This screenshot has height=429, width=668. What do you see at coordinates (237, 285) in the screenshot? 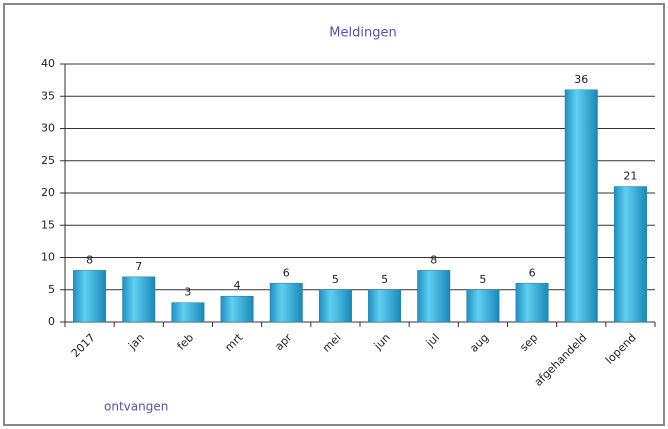
I see `data-label: 4` at bounding box center [237, 285].